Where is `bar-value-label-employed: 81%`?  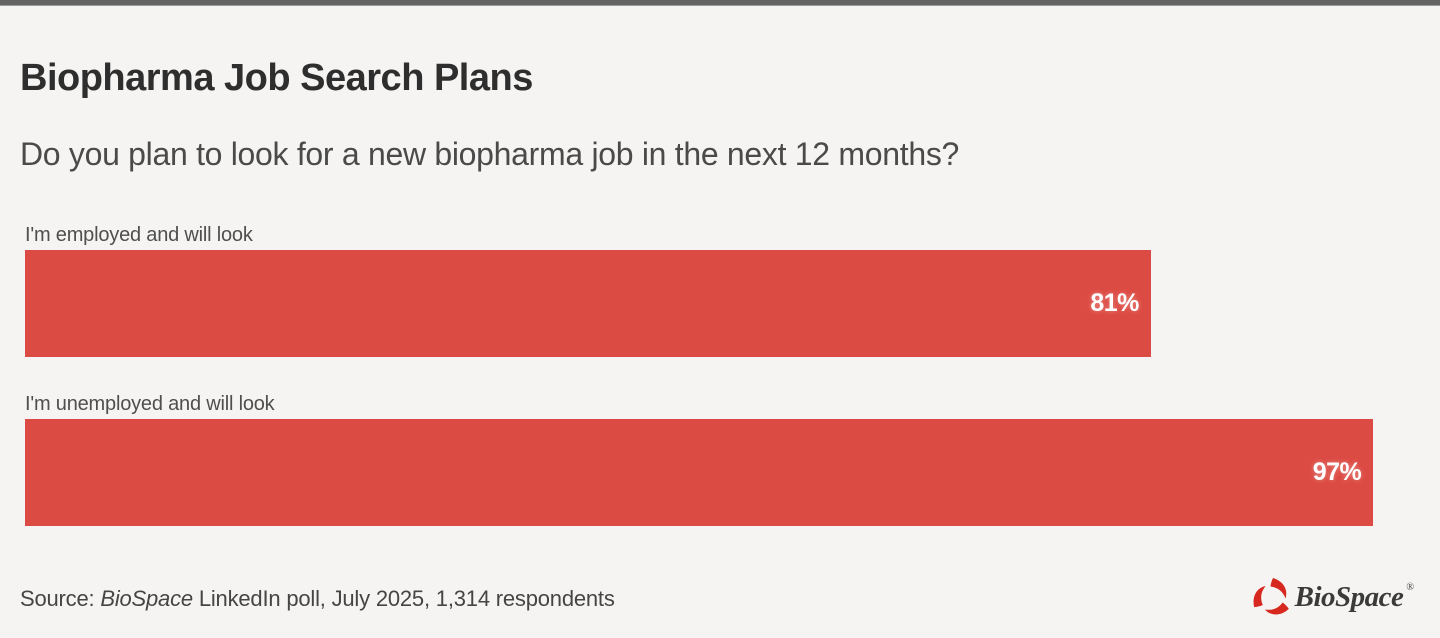
bar-value-label-employed: 81% is located at coordinates (1114, 303).